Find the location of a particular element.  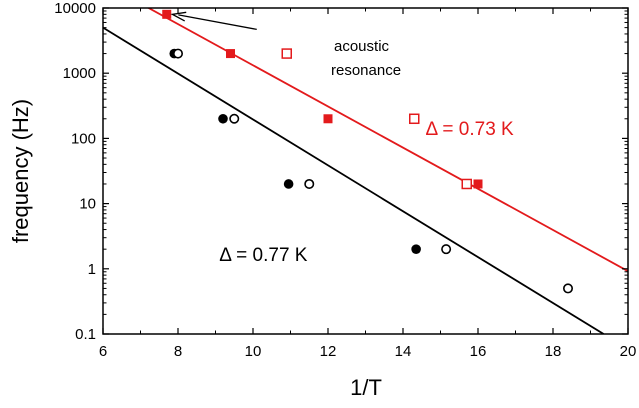

y-tick-label: 10000 is located at coordinates (75, 8).